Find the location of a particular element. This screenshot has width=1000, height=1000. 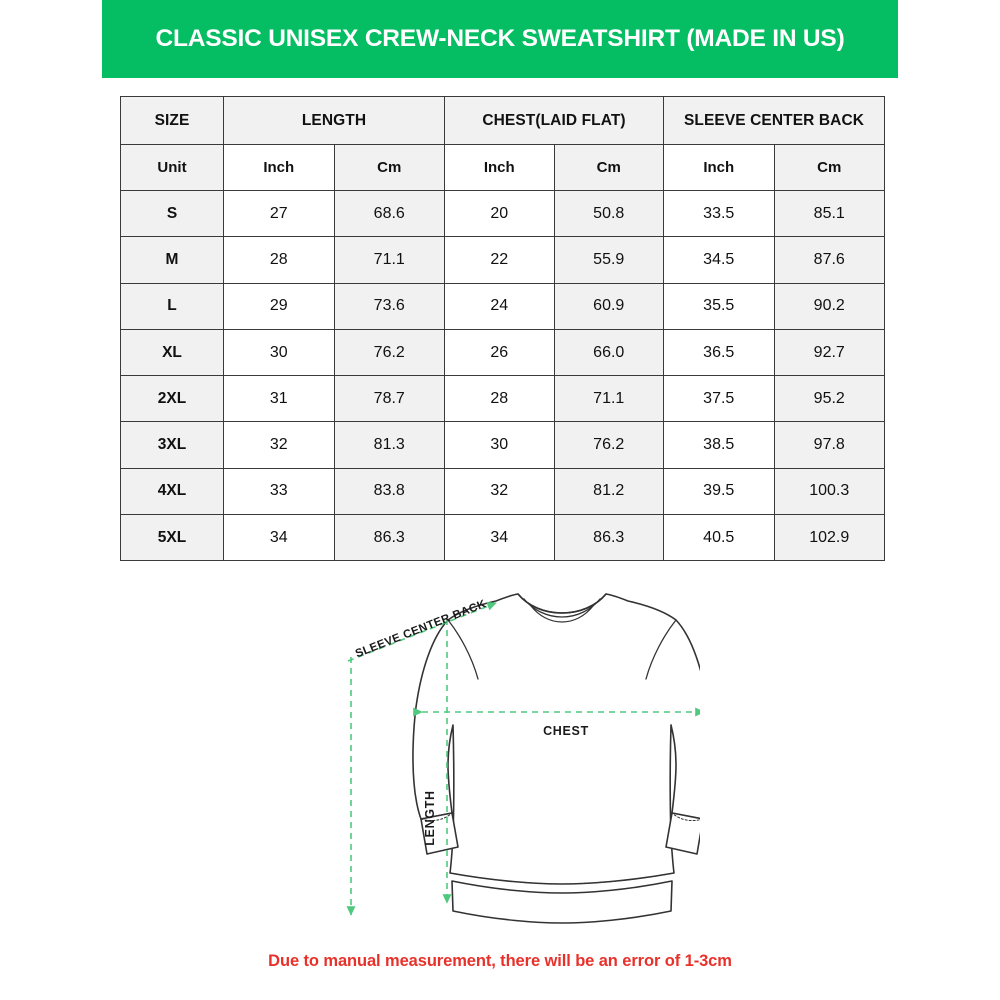

column-header-length: LENGTH is located at coordinates (334, 120).